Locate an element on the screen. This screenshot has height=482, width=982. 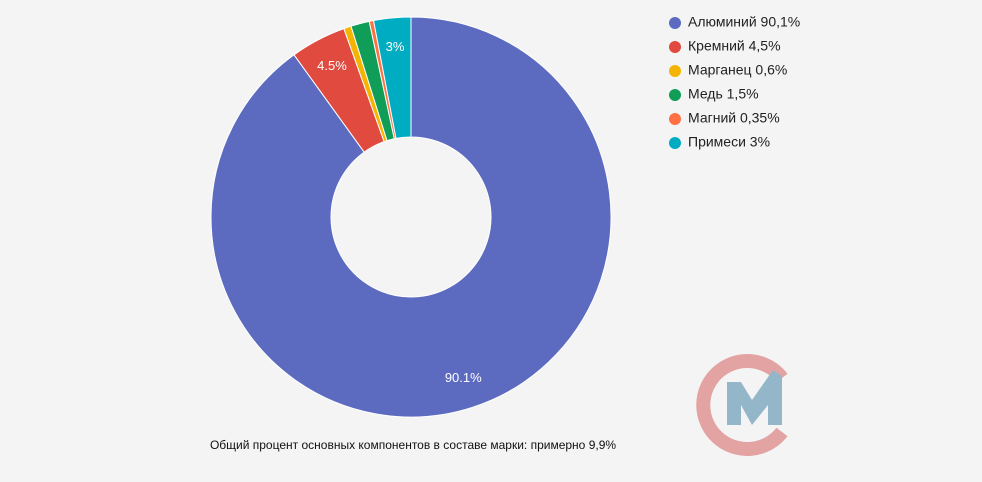
logo-arc is located at coordinates (742, 405).